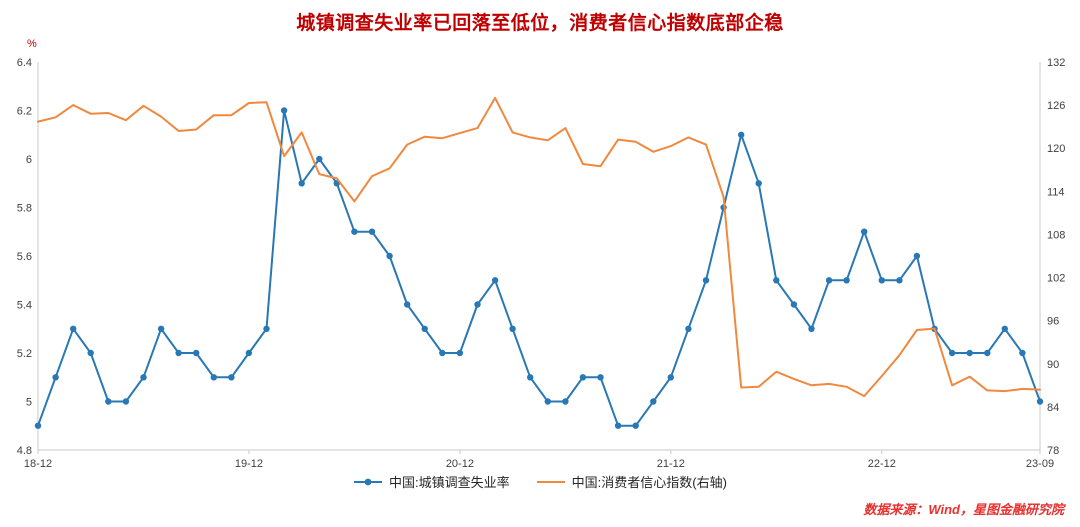 The width and height of the screenshot is (1080, 527). Describe the element at coordinates (1056, 106) in the screenshot. I see `right-axis-tick-label: 126` at that location.